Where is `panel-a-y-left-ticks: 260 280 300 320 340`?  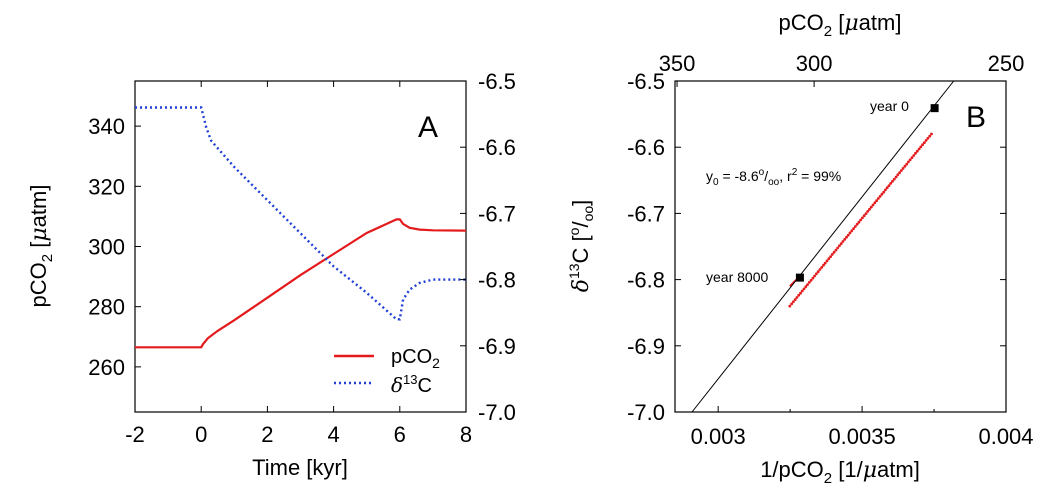
panel-a-y-left-ticks: 260 280 300 320 340 is located at coordinates (114, 247).